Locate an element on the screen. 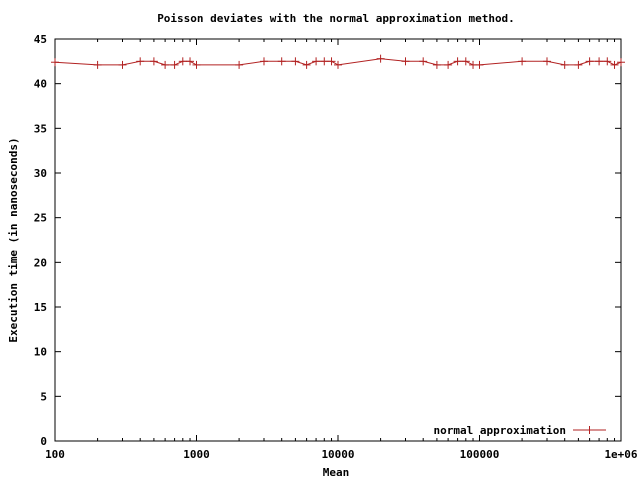  x-tick-label: 1e+06 is located at coordinates (620, 454).